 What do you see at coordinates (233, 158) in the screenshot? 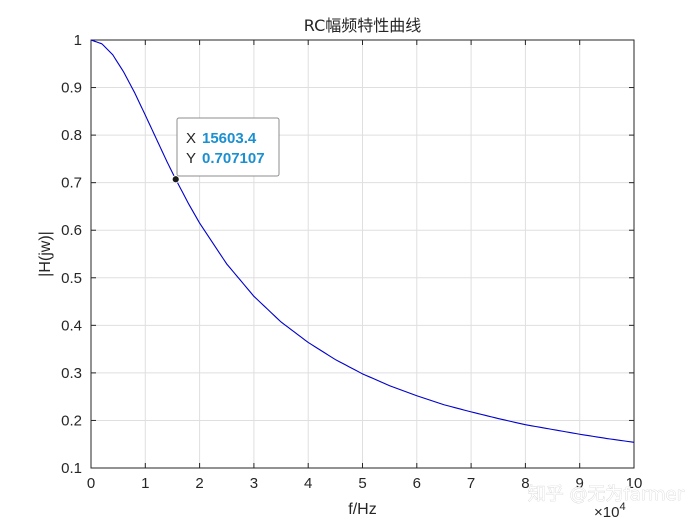
I see `datatip-y-value: 0.707107` at bounding box center [233, 158].